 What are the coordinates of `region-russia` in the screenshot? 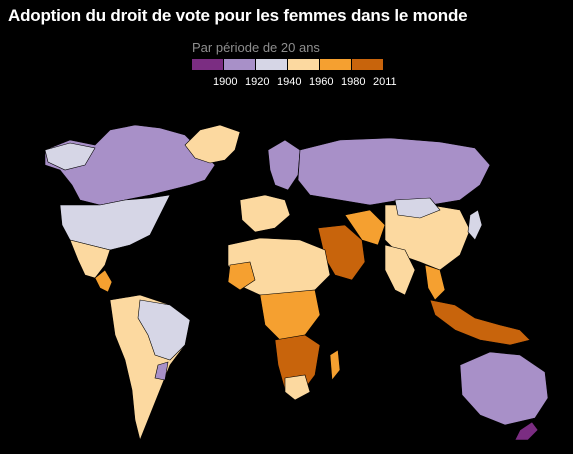 It's located at (394, 171).